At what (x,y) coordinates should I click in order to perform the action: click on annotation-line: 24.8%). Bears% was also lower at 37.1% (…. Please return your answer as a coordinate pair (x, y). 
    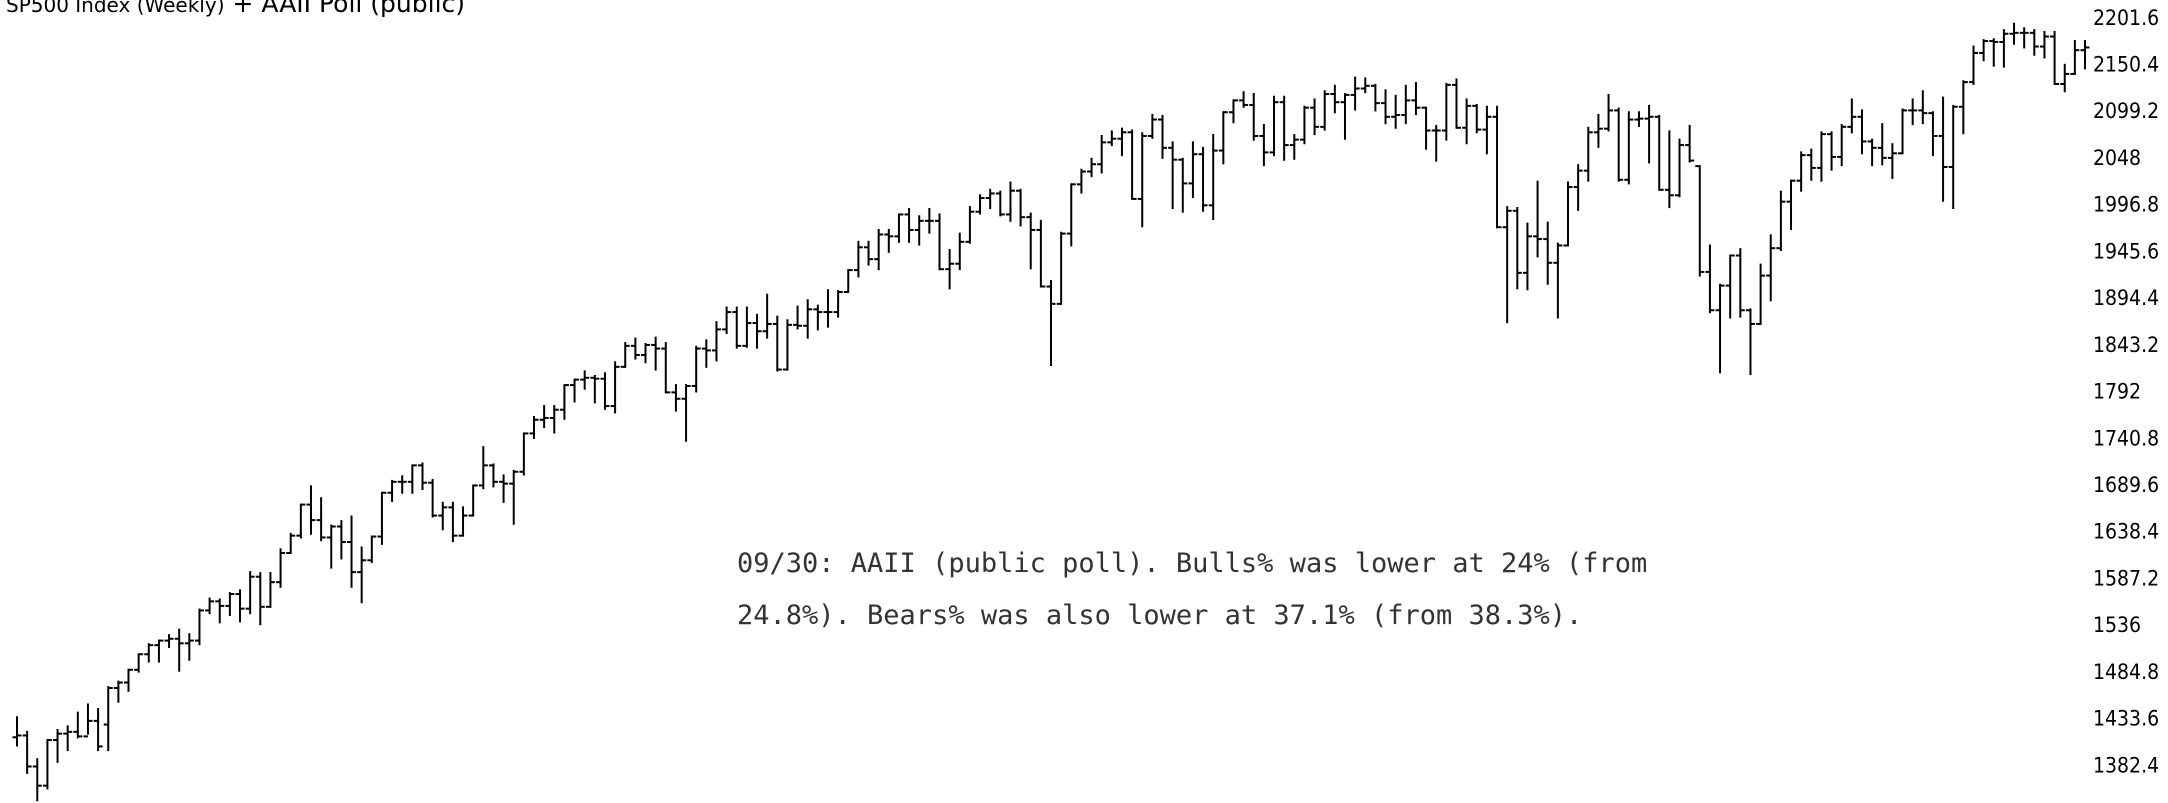
    Looking at the image, I should click on (1159, 615).